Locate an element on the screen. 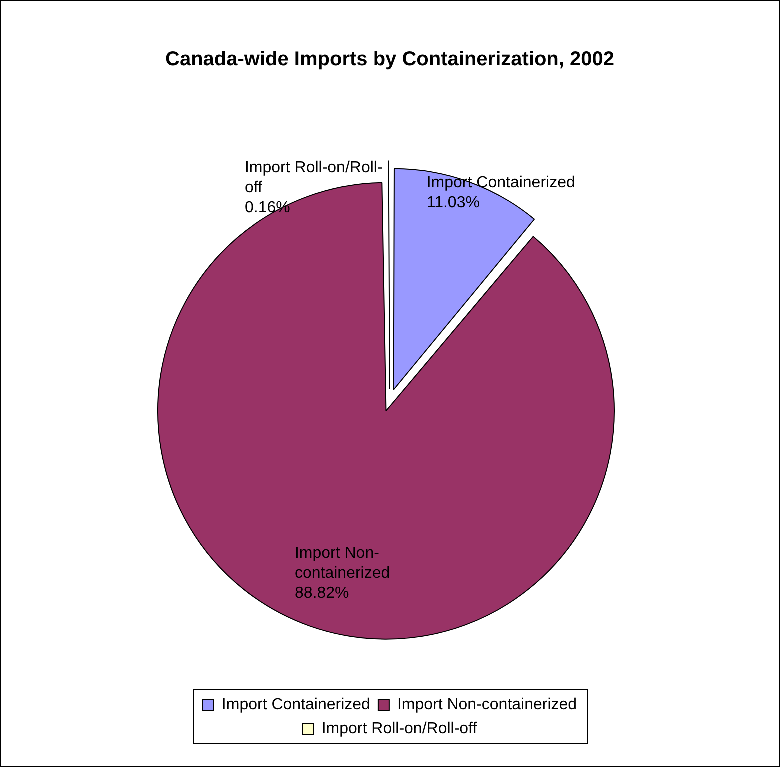 This screenshot has width=780, height=767. data-label: 88.82% is located at coordinates (322, 593).